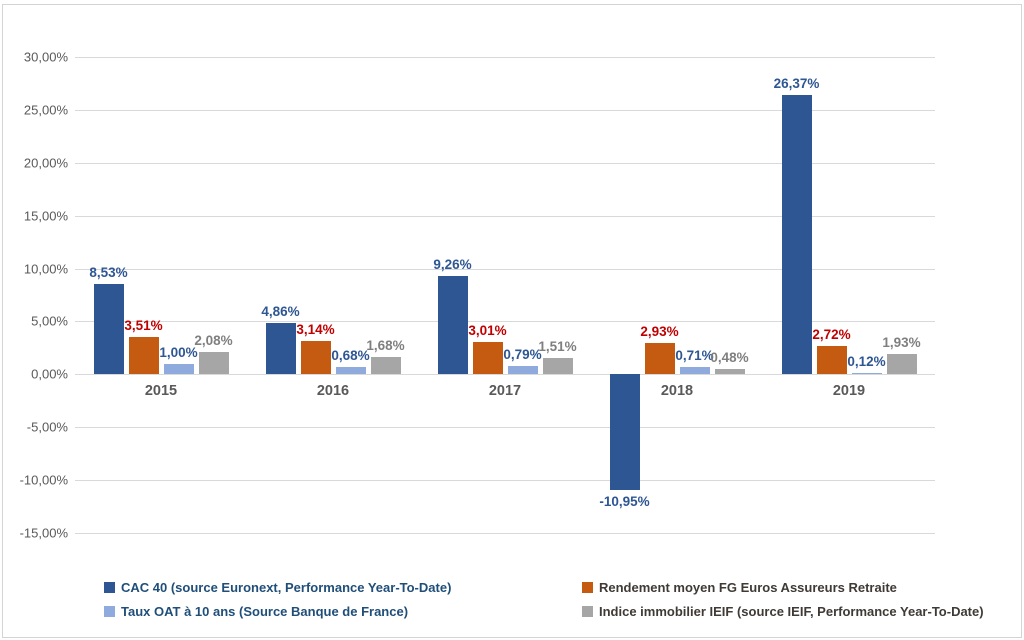  What do you see at coordinates (178, 352) in the screenshot?
I see `bar-value-label-taux-oat-10-ans-2015: 1,00%` at bounding box center [178, 352].